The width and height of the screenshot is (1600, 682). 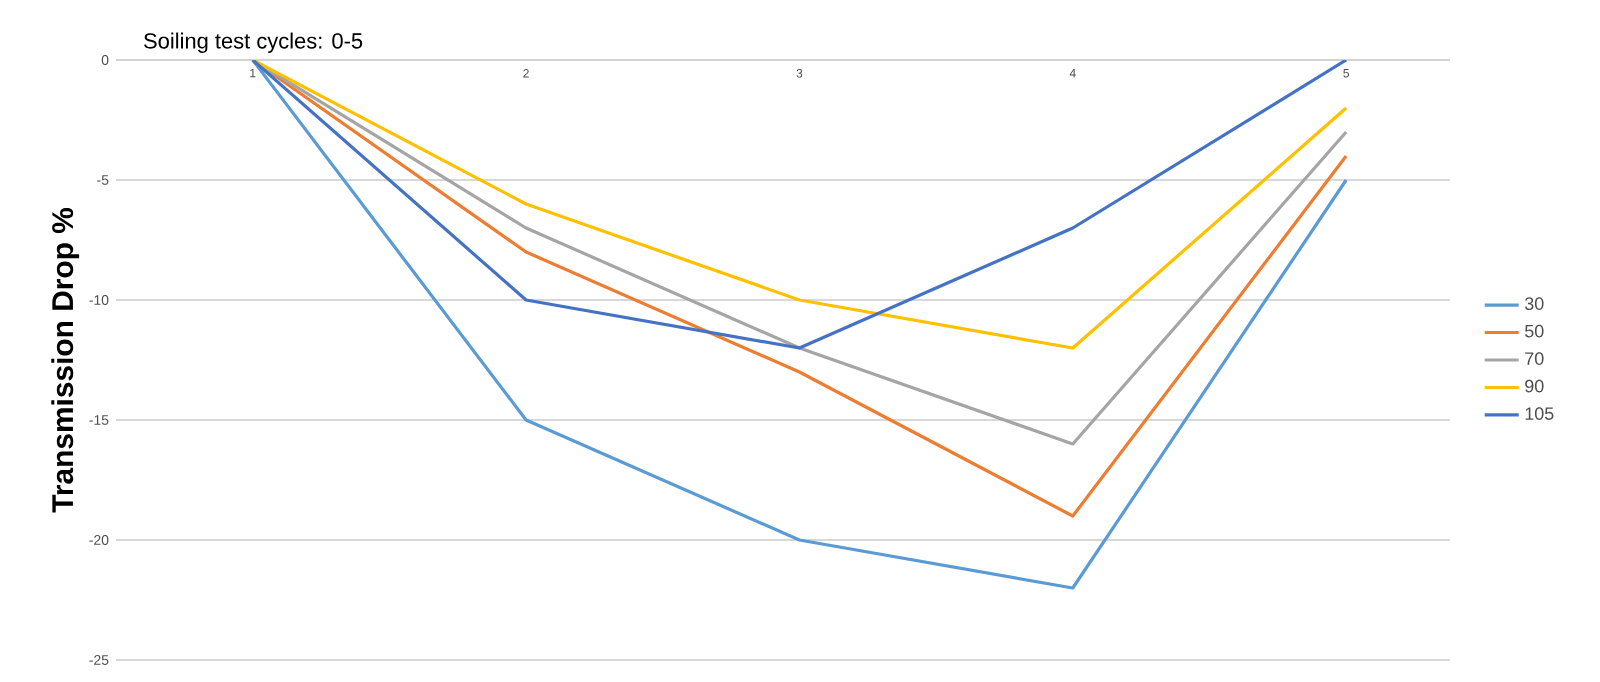 I want to click on legend-label: 70, so click(x=1534, y=358).